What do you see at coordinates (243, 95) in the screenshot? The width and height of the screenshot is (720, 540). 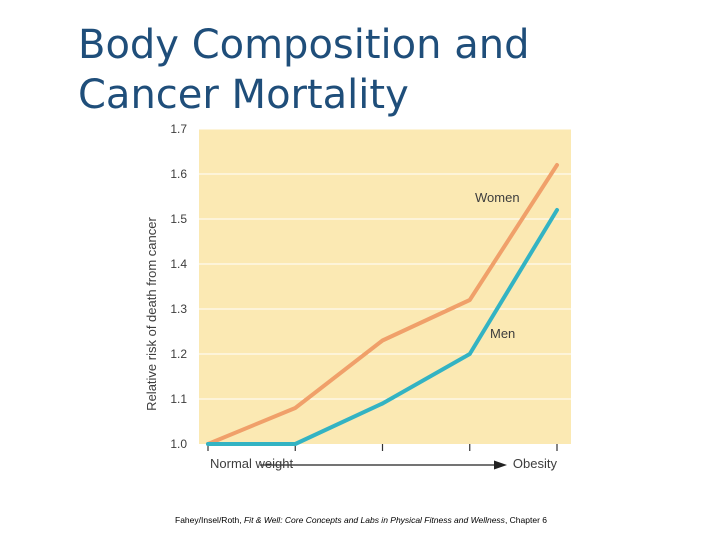 I see `slide-title-line-2: Cancer Mortality` at bounding box center [243, 95].